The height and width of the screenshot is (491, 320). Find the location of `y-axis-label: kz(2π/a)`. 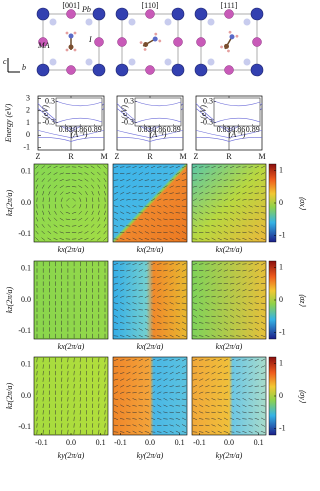

y-axis-label: kz(2π/a) is located at coordinates (9, 203).